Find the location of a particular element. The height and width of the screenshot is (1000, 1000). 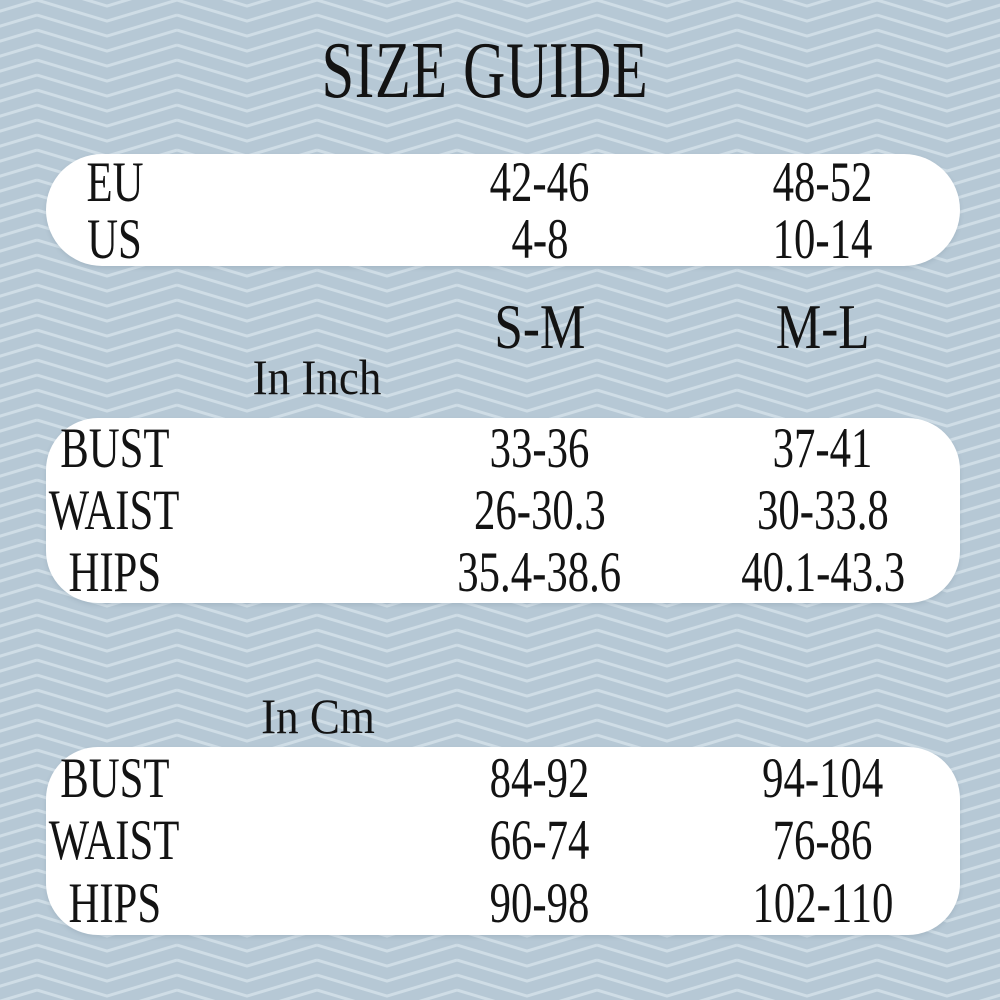

cell-hips-inch-sm: 35.4-38.6 is located at coordinates (539, 572).